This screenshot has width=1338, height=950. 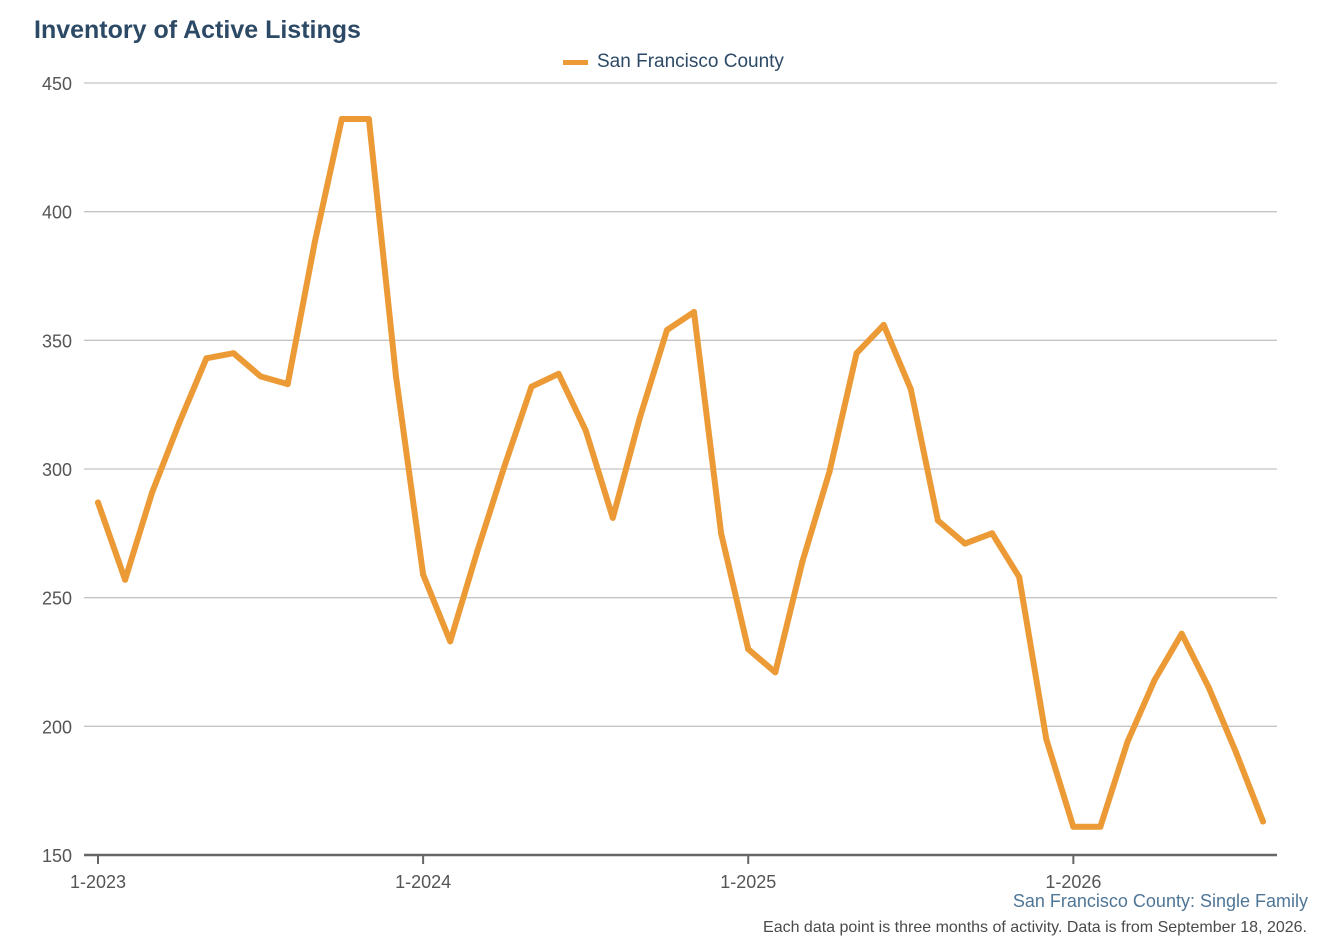 I want to click on y-tick-label: 400, so click(x=57, y=213).